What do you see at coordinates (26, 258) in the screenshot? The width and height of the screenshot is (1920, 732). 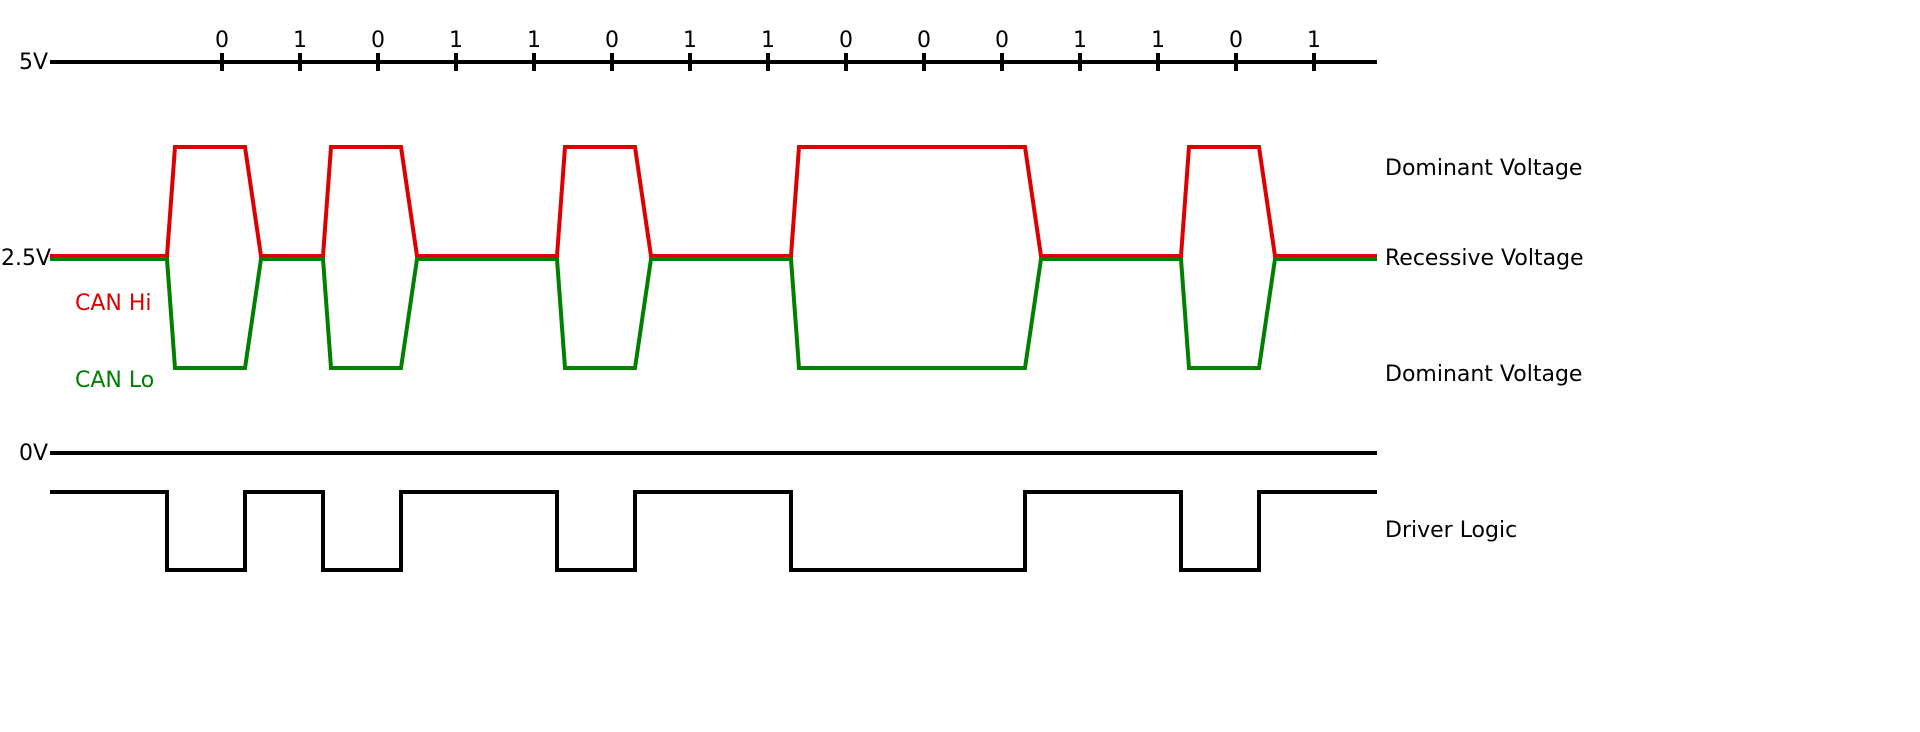 I see `label-2-5v: 2.5V` at bounding box center [26, 258].